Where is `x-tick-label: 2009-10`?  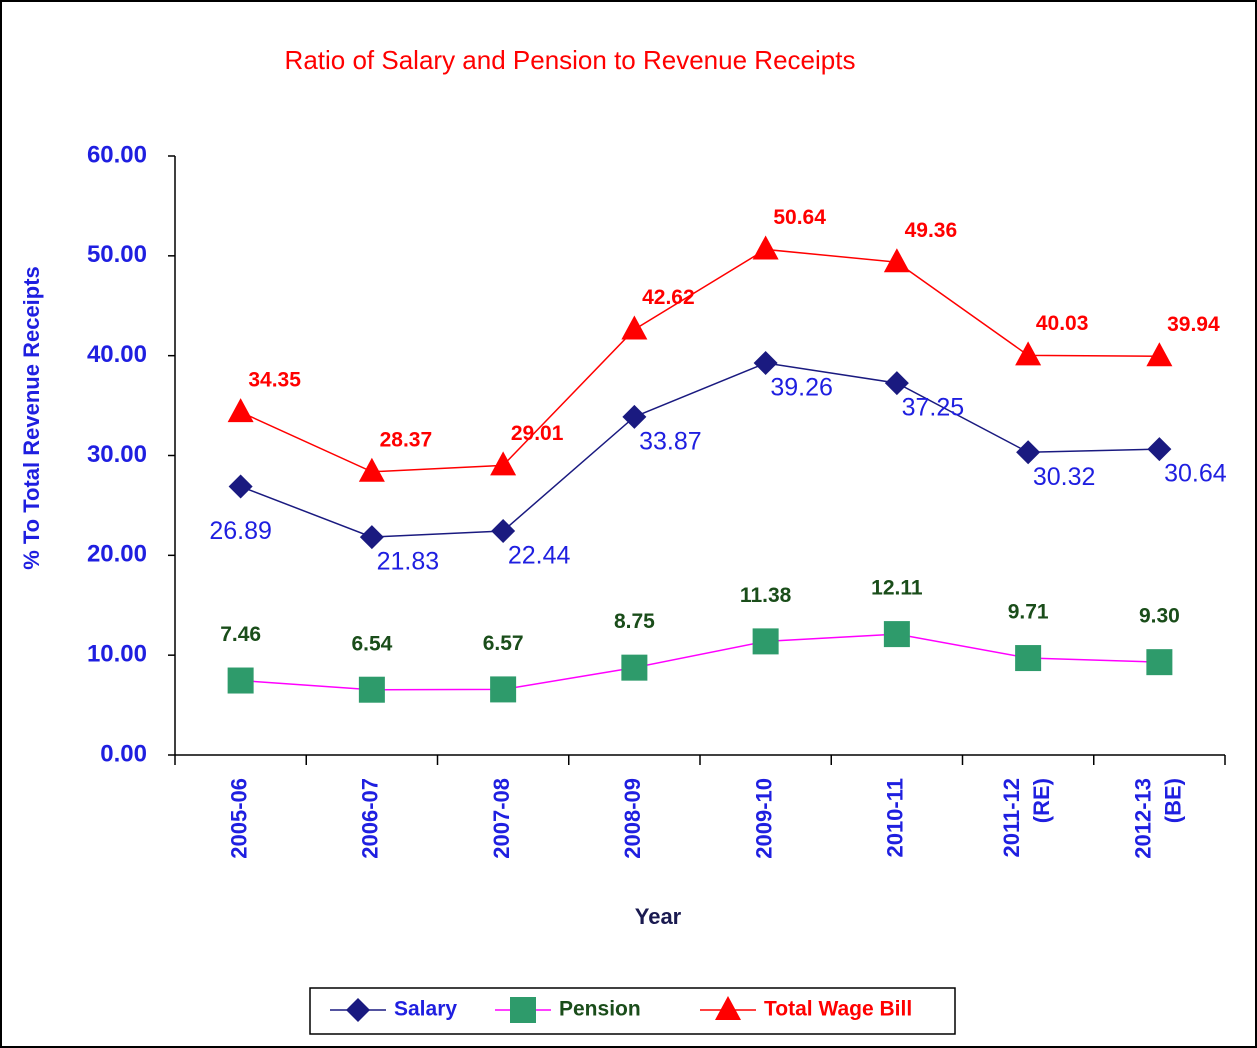 x-tick-label: 2009-10 is located at coordinates (763, 818).